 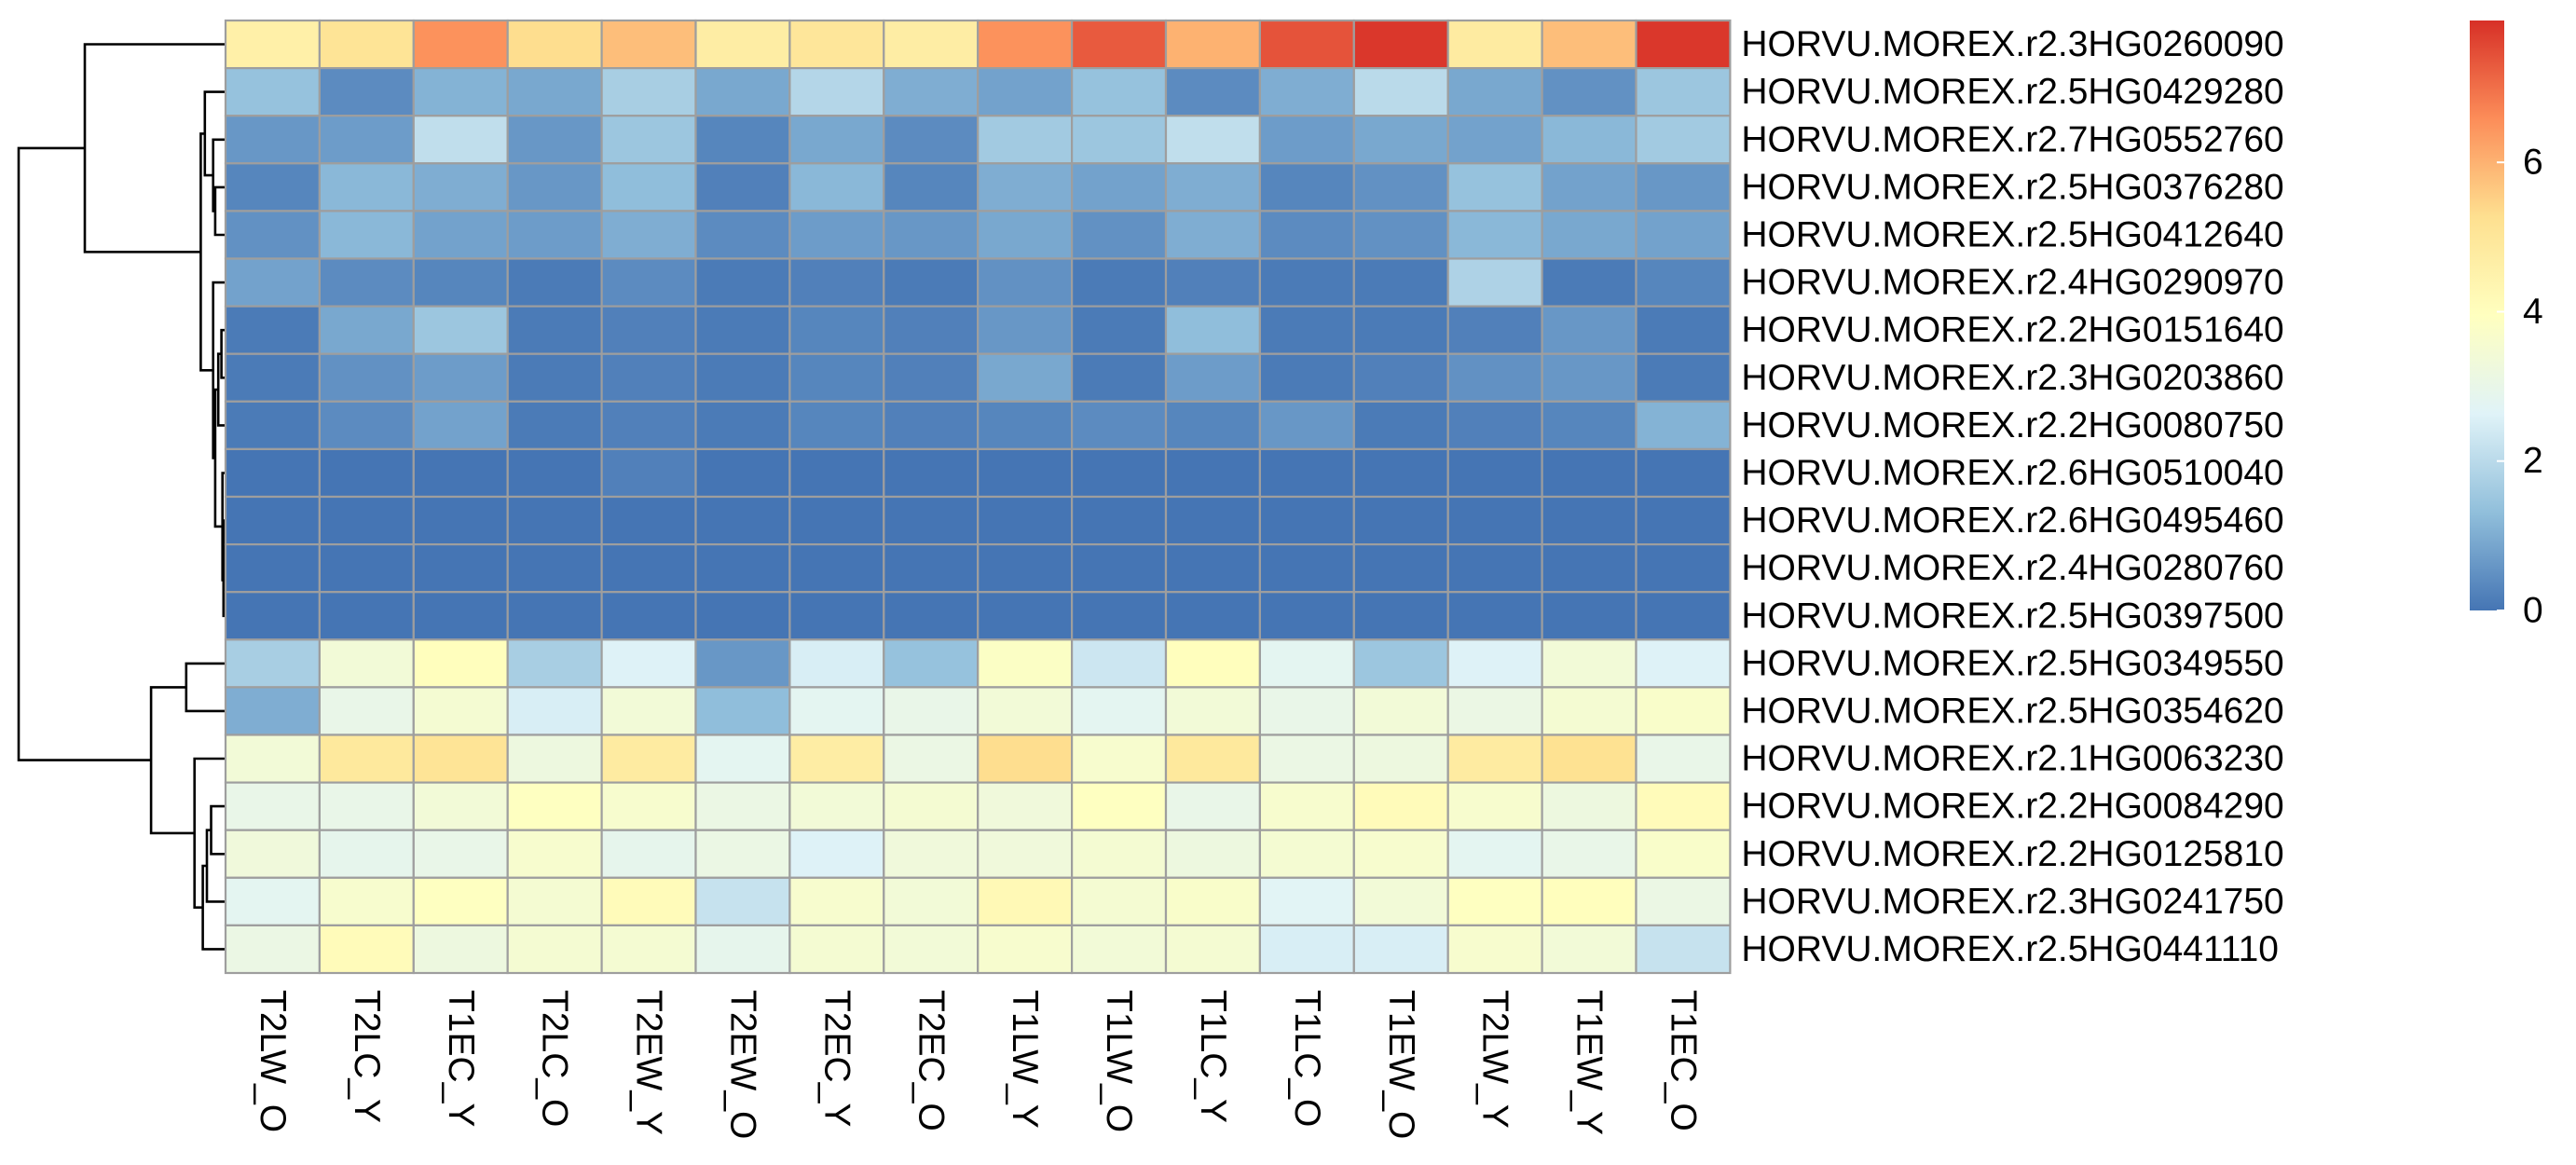 I want to click on row-label: HORVU.MOREX.r2.3HG0203860, so click(x=2012, y=378).